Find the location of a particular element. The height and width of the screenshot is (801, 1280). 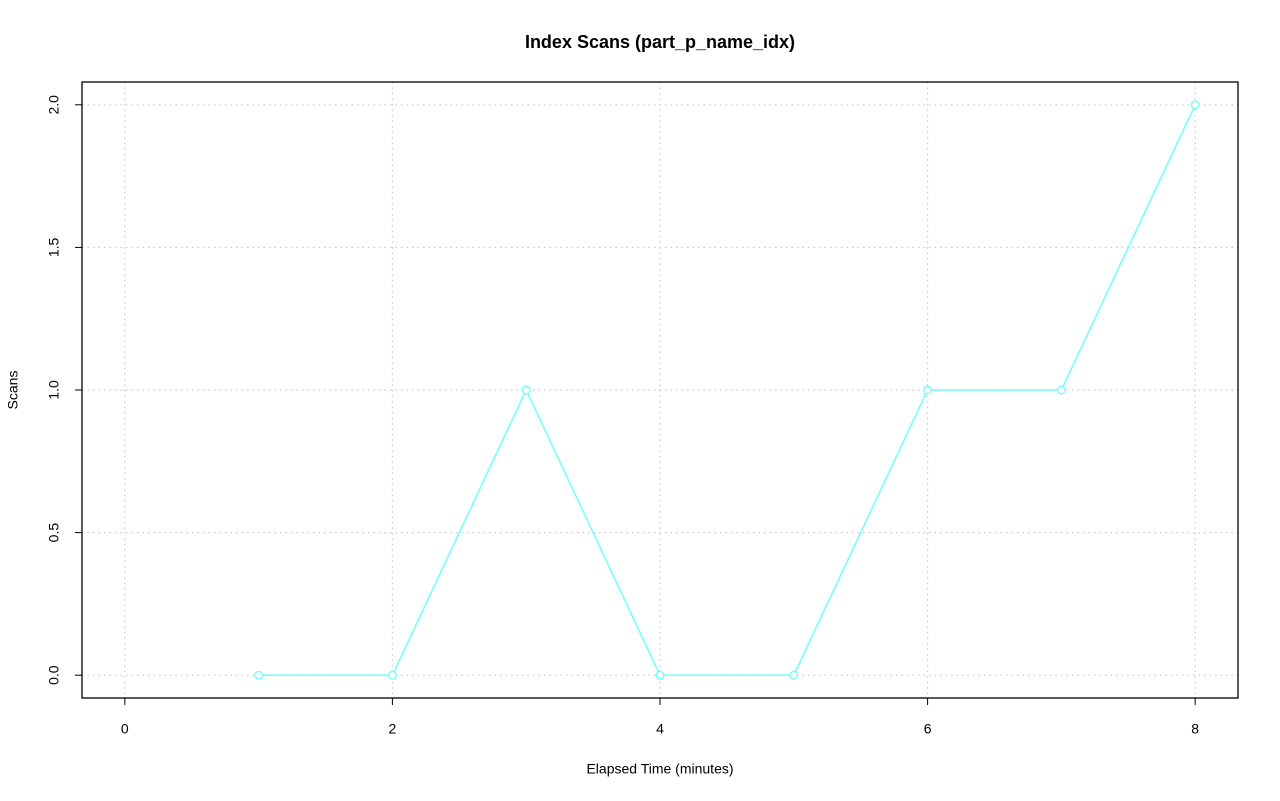

x-tick-label: 8 is located at coordinates (1195, 729).